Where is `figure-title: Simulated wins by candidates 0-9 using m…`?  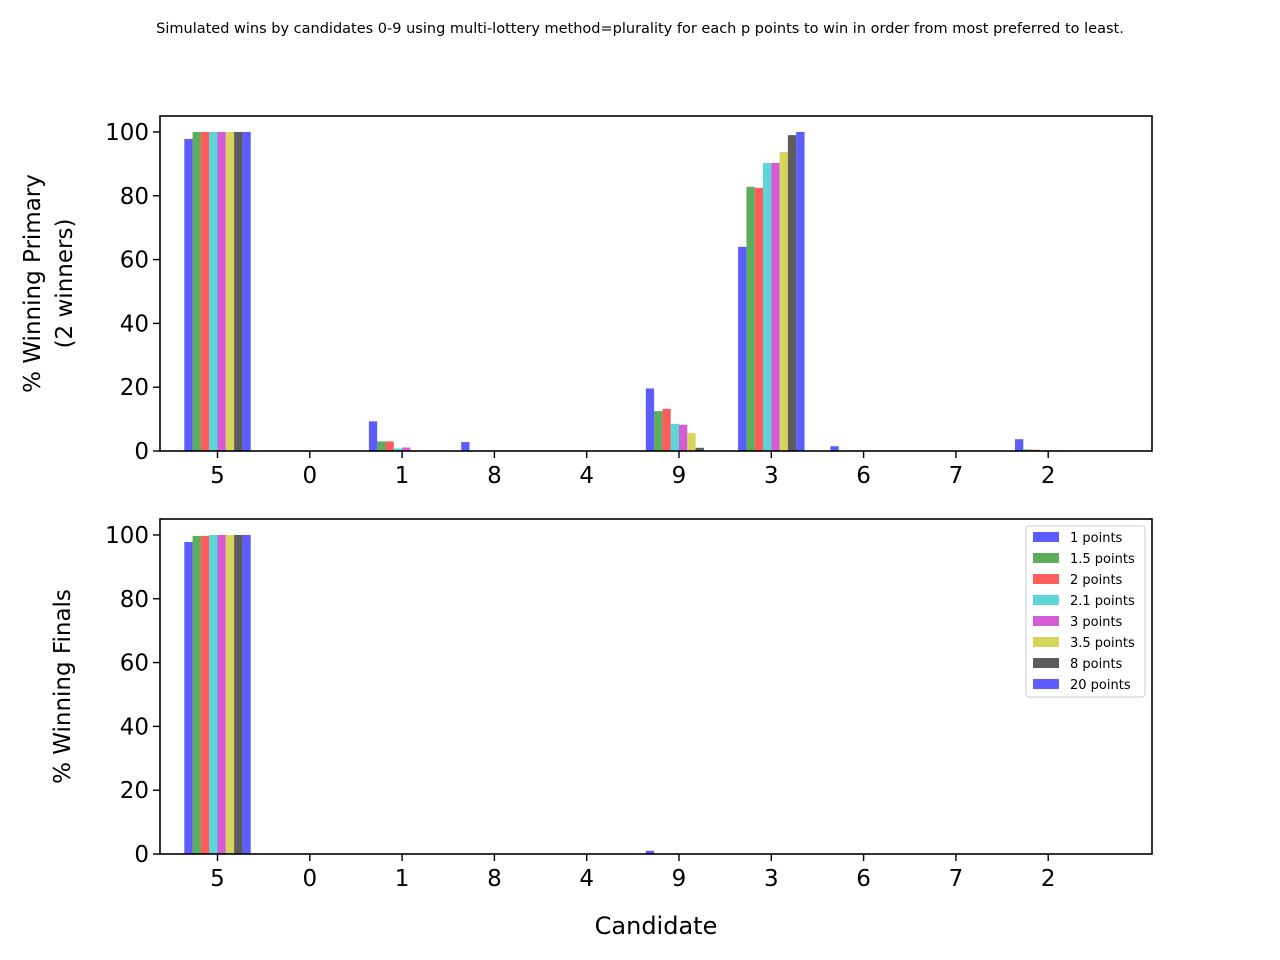
figure-title: Simulated wins by candidates 0-9 using m… is located at coordinates (640, 29).